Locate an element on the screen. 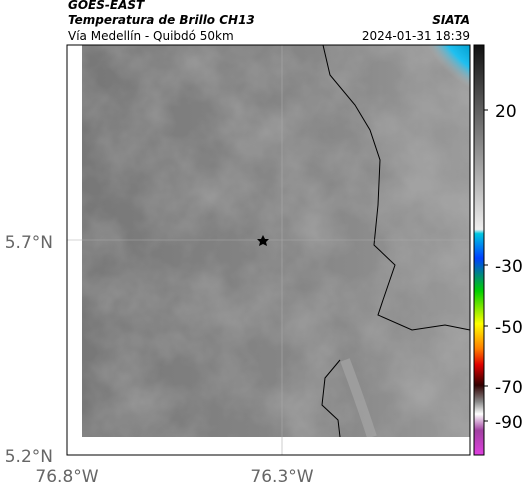 This screenshot has height=491, width=526. lat-label: 5.2°N is located at coordinates (29, 457).